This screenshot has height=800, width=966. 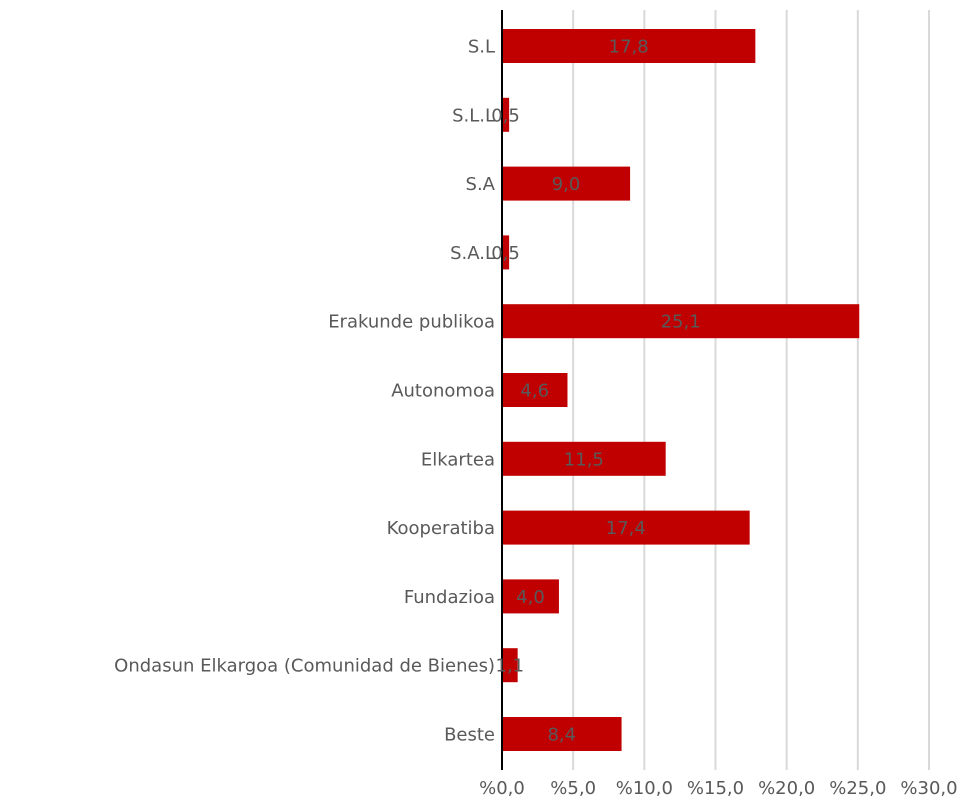 I want to click on bar-data-label: 8,4, so click(x=561, y=735).